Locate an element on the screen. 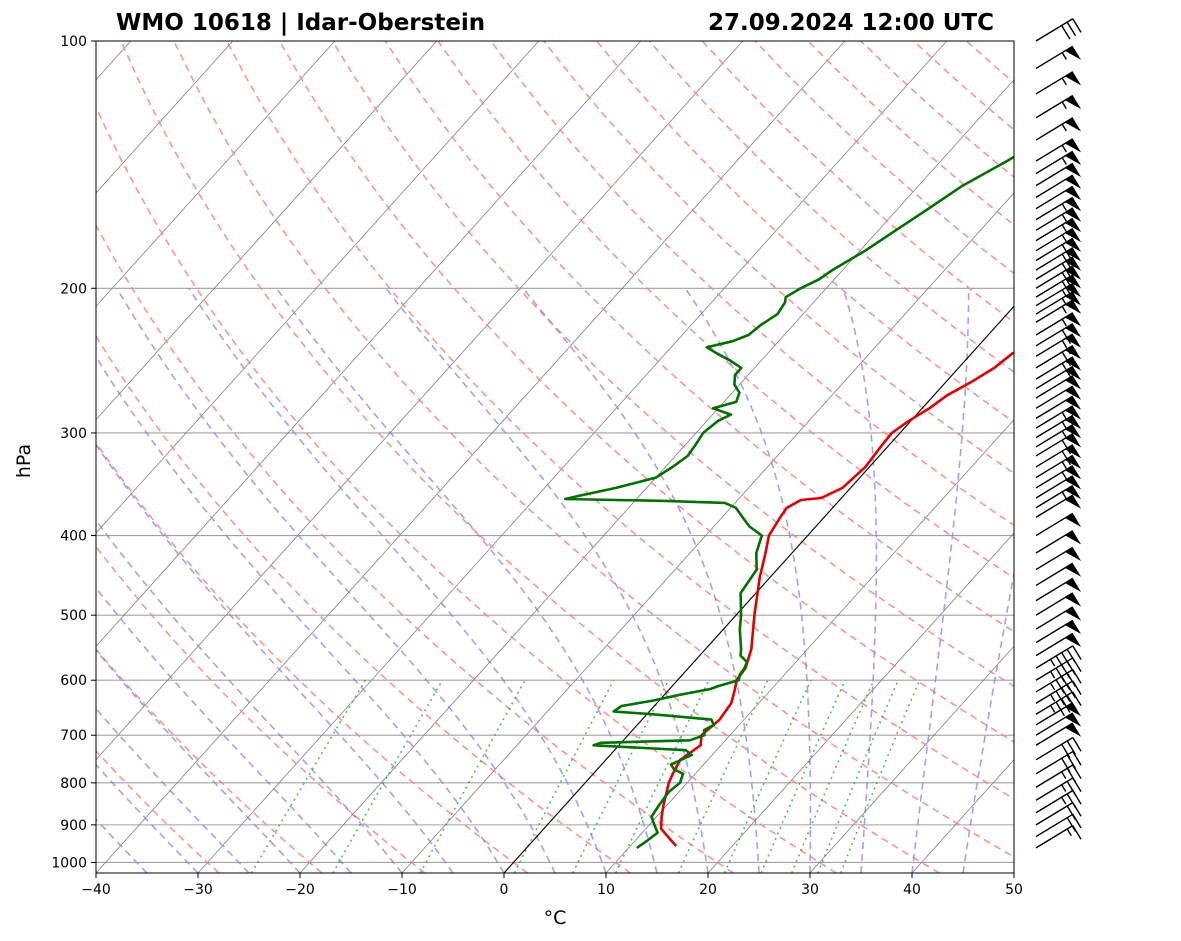 This screenshot has width=1181, height=941. isotherm-line is located at coordinates (962, 816).